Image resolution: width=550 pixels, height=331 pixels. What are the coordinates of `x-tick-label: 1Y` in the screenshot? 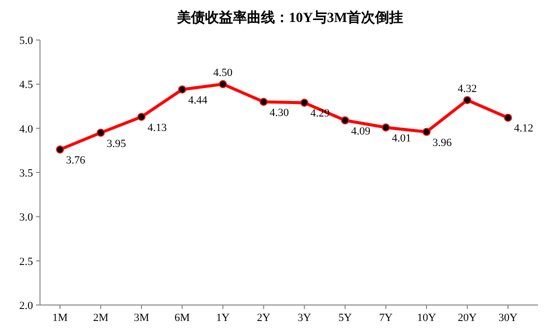 It's located at (223, 318).